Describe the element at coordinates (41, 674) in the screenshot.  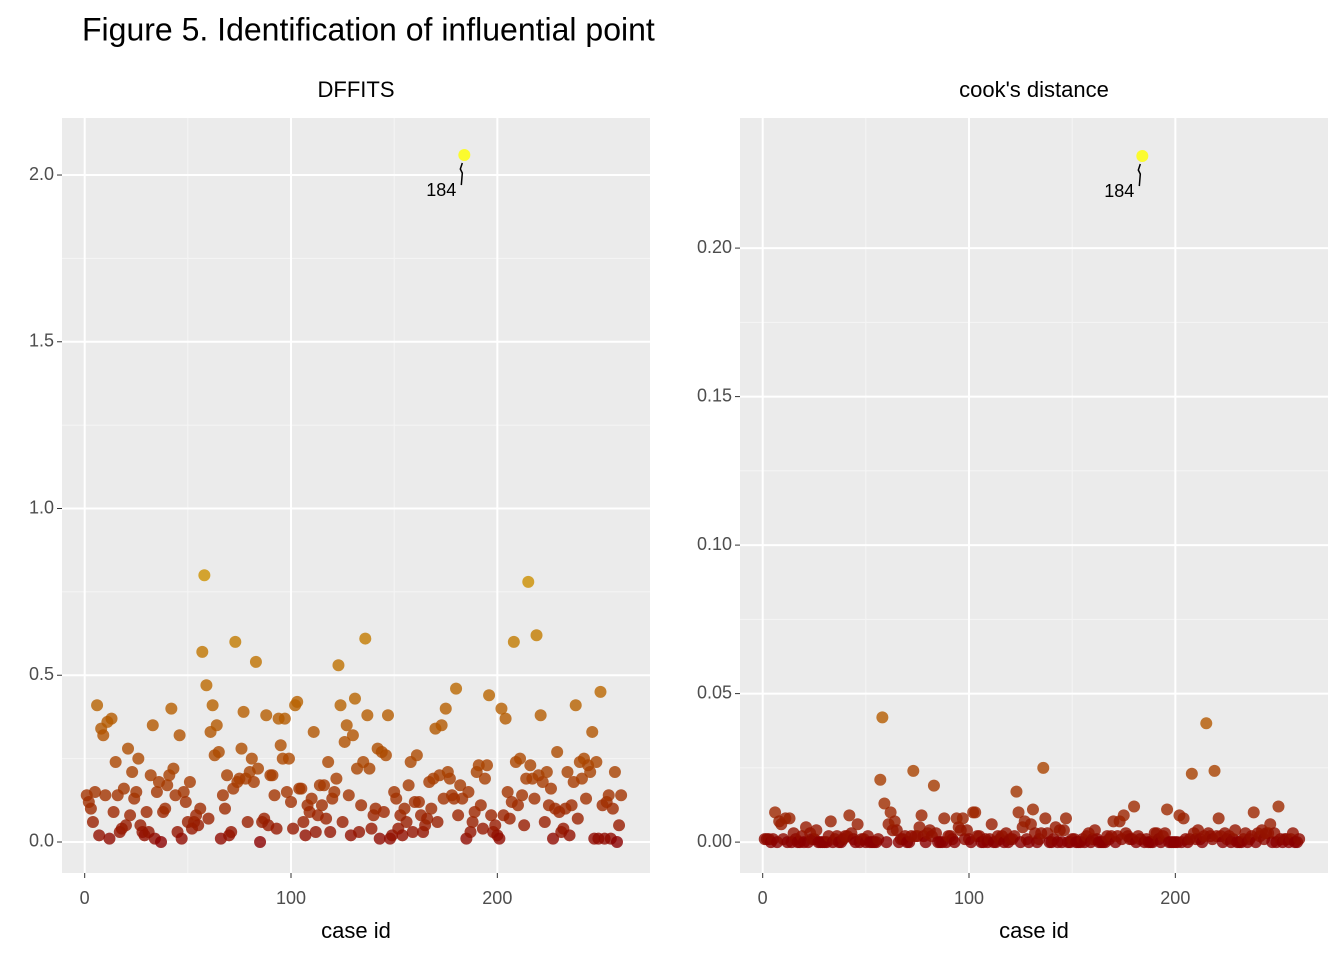
I see `y-tick-label: 0.5` at that location.